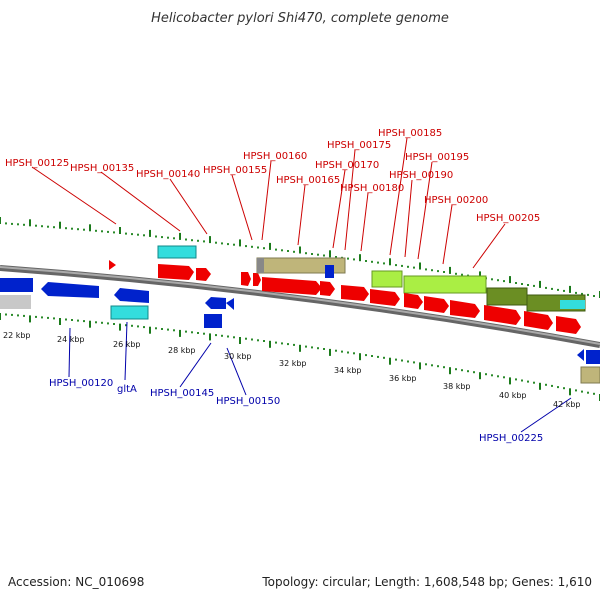 Image resolution: width=600 pixels, height=600 pixels. I want to click on gene-label: HPSH_00190, so click(421, 175).